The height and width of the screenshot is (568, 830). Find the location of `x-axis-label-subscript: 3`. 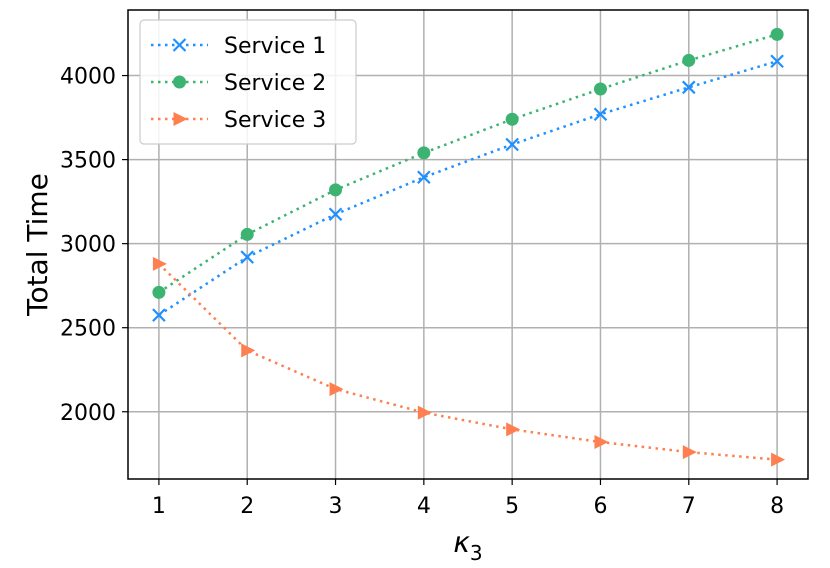

x-axis-label-subscript: 3 is located at coordinates (476, 553).